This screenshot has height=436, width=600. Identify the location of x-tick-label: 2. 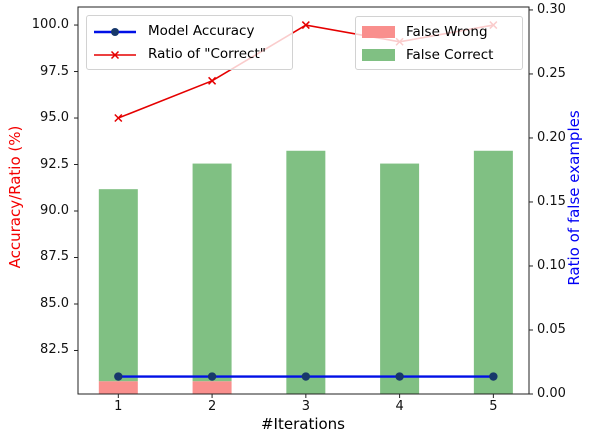
(212, 406).